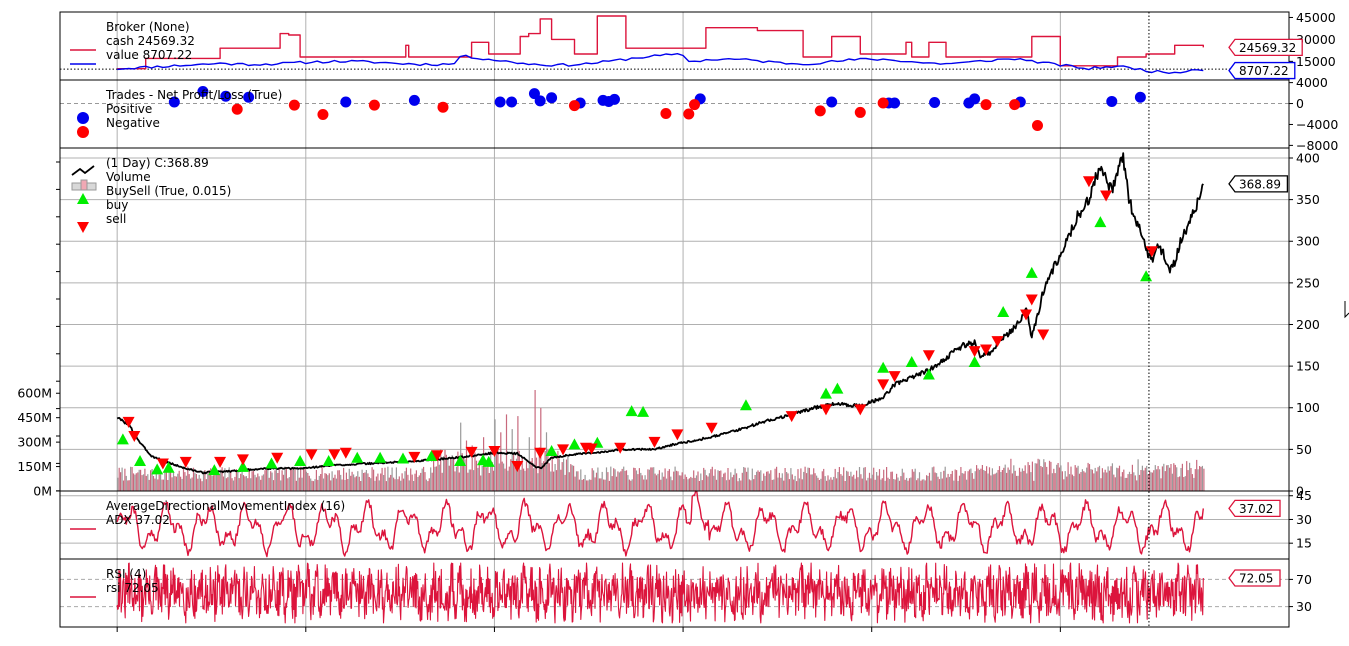  What do you see at coordinates (1308, 241) in the screenshot?
I see `y-tick-label: 300` at bounding box center [1308, 241].